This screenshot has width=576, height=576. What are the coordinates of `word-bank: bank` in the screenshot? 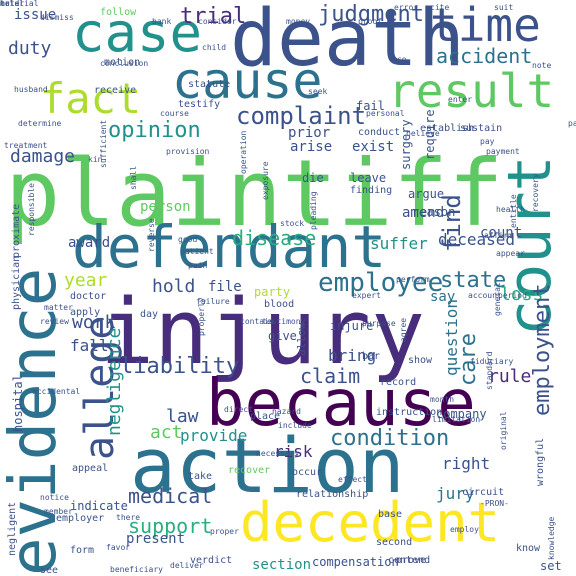 It's located at (162, 21).